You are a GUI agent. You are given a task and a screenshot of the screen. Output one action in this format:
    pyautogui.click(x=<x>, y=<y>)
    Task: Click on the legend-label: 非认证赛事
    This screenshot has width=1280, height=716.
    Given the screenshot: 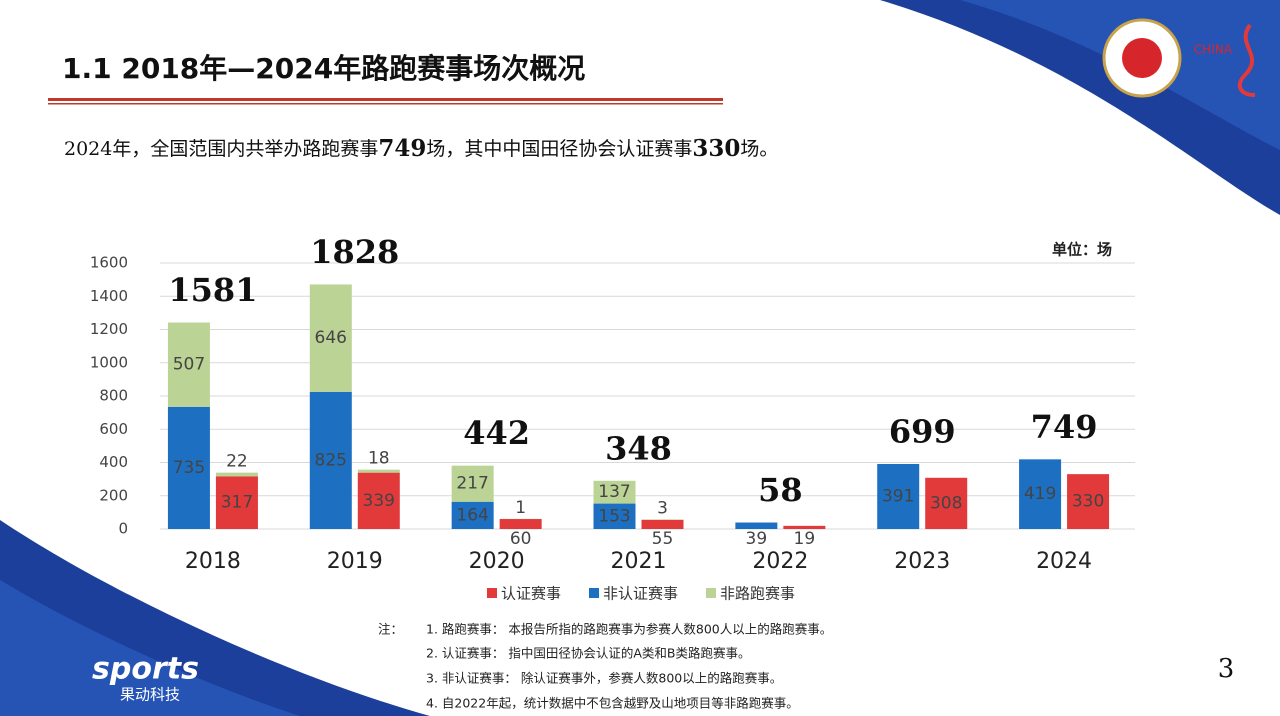 What is the action you would take?
    pyautogui.click(x=640, y=594)
    